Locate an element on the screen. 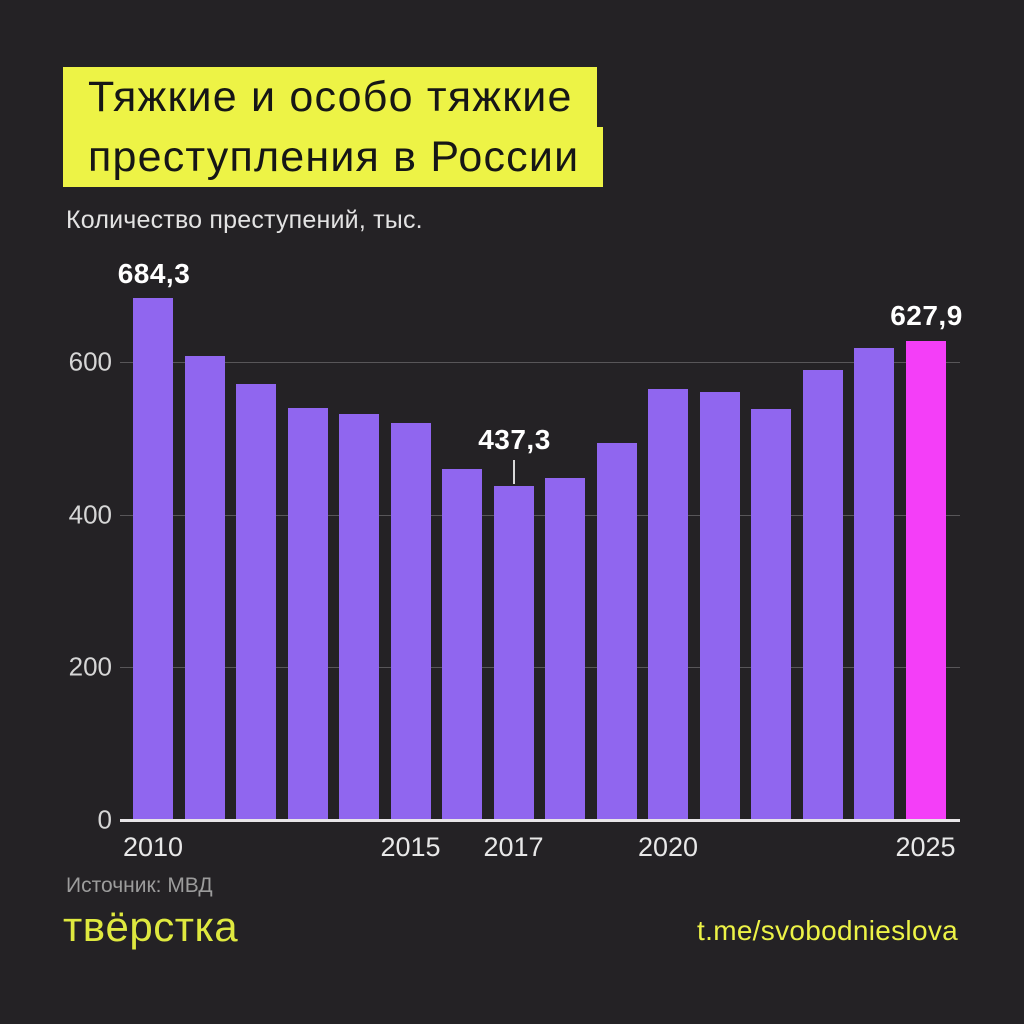  bar-2010 is located at coordinates (153, 558).